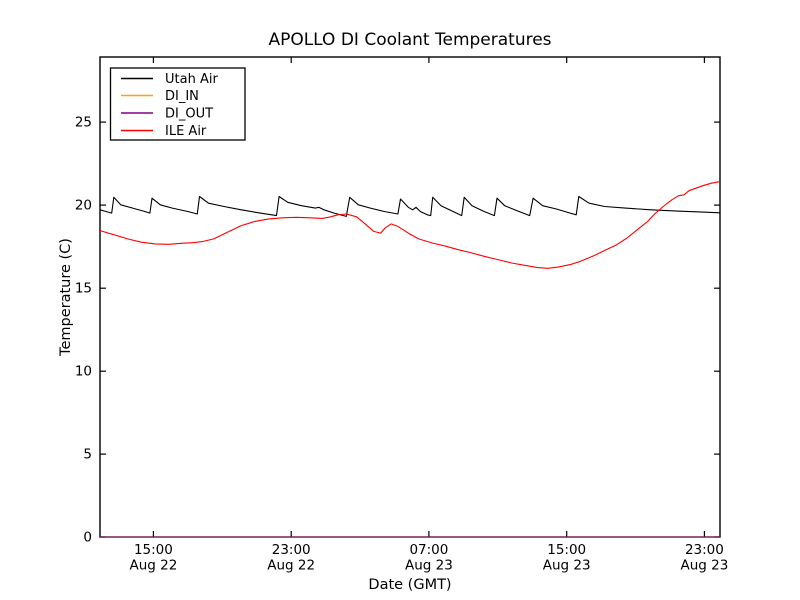 The image size is (800, 600). Describe the element at coordinates (66, 297) in the screenshot. I see `y-axis-label: Temperature (C)` at that location.